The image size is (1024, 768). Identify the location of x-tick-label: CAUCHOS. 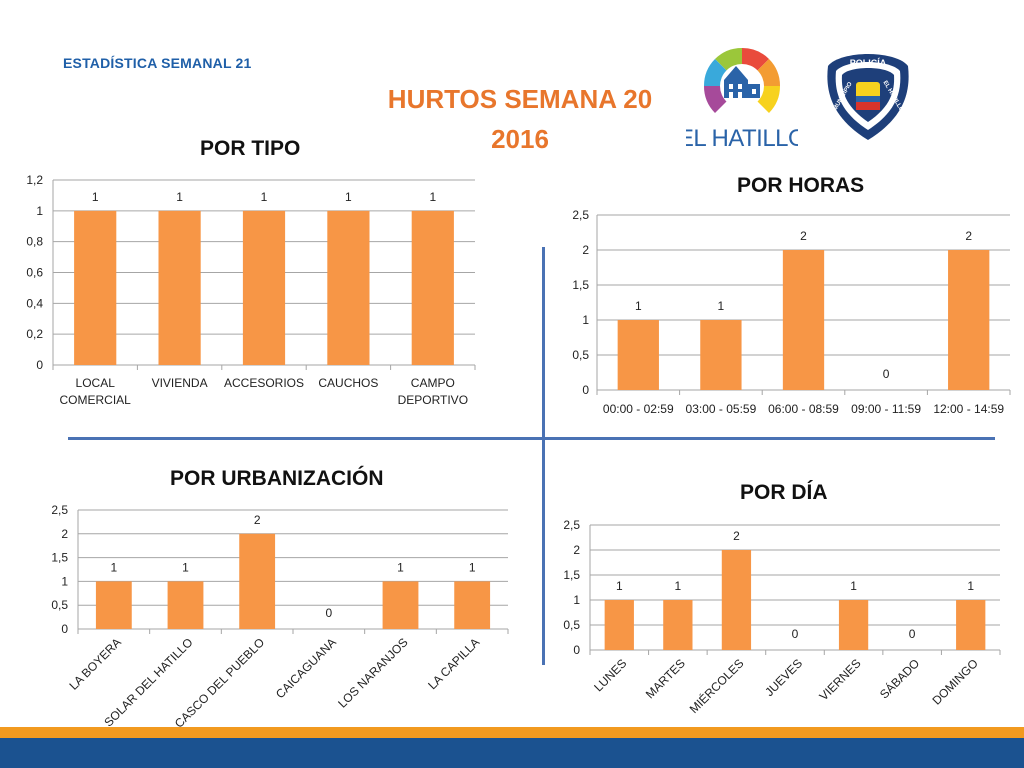
(348, 383).